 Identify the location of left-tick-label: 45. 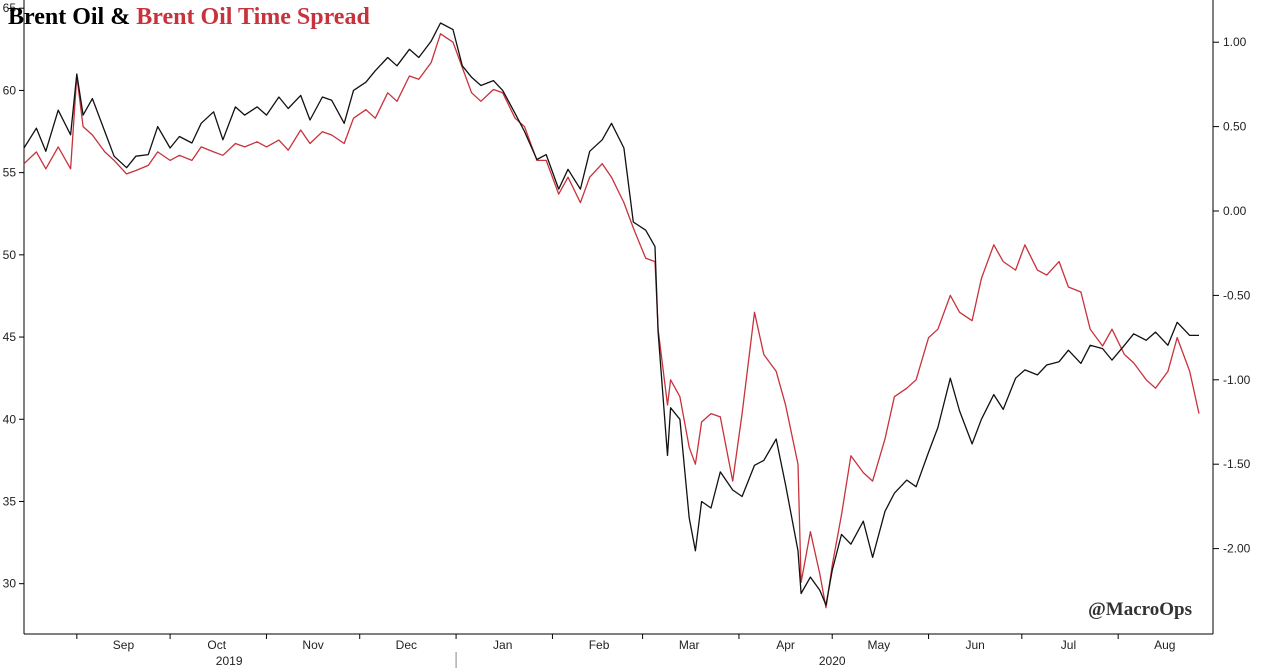
(10, 337).